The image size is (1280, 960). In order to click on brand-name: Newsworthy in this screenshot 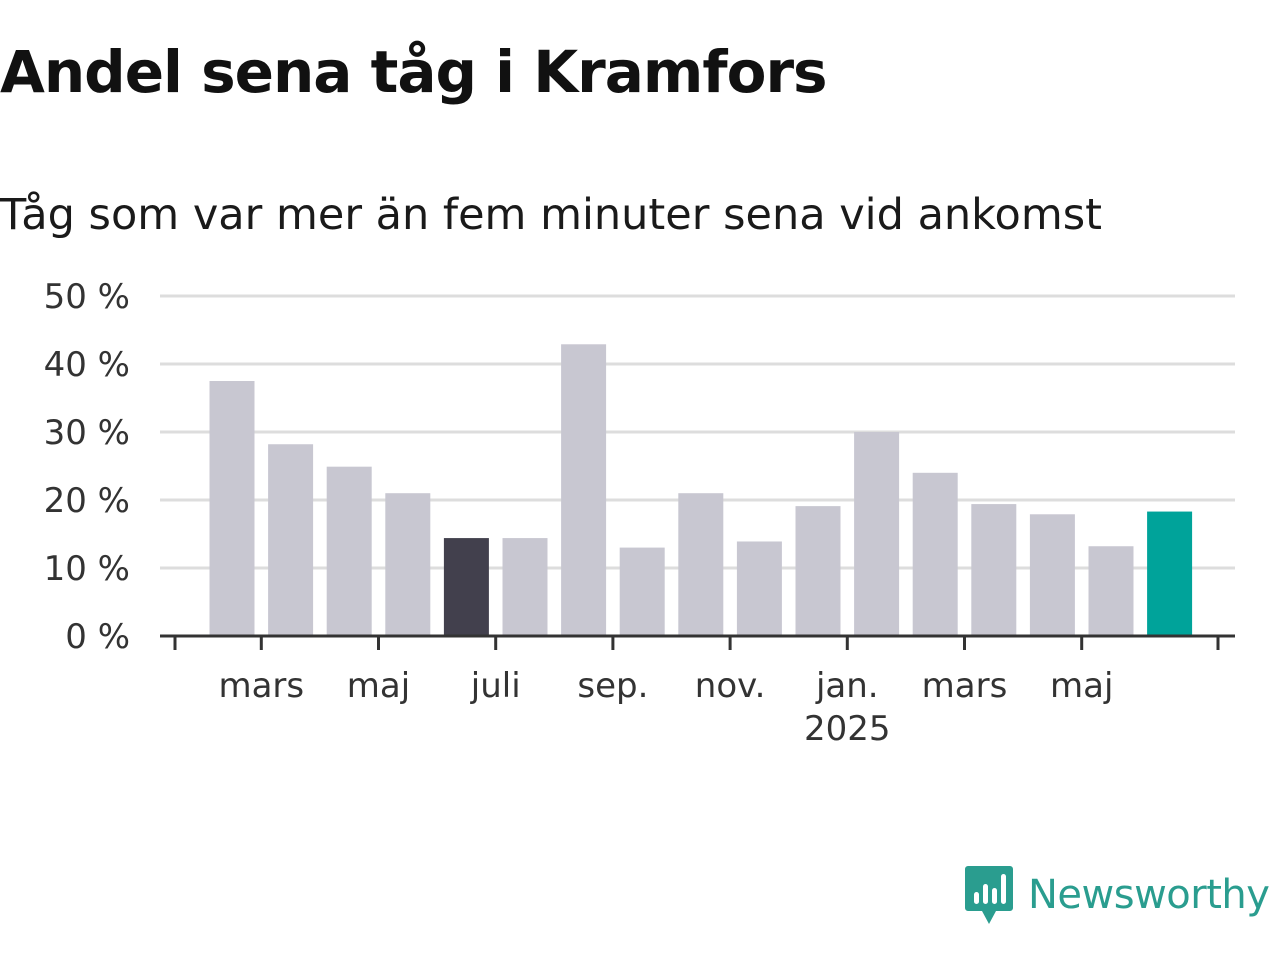, I will do `click(1149, 895)`.